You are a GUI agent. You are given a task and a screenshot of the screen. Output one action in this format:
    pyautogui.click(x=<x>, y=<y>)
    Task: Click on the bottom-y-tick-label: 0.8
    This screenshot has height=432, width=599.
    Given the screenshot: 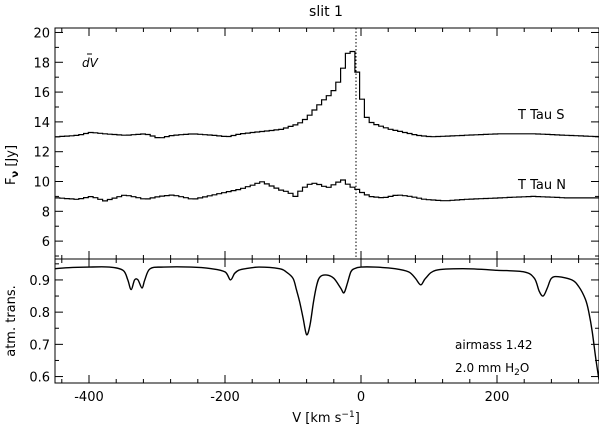 What is the action you would take?
    pyautogui.click(x=39, y=313)
    